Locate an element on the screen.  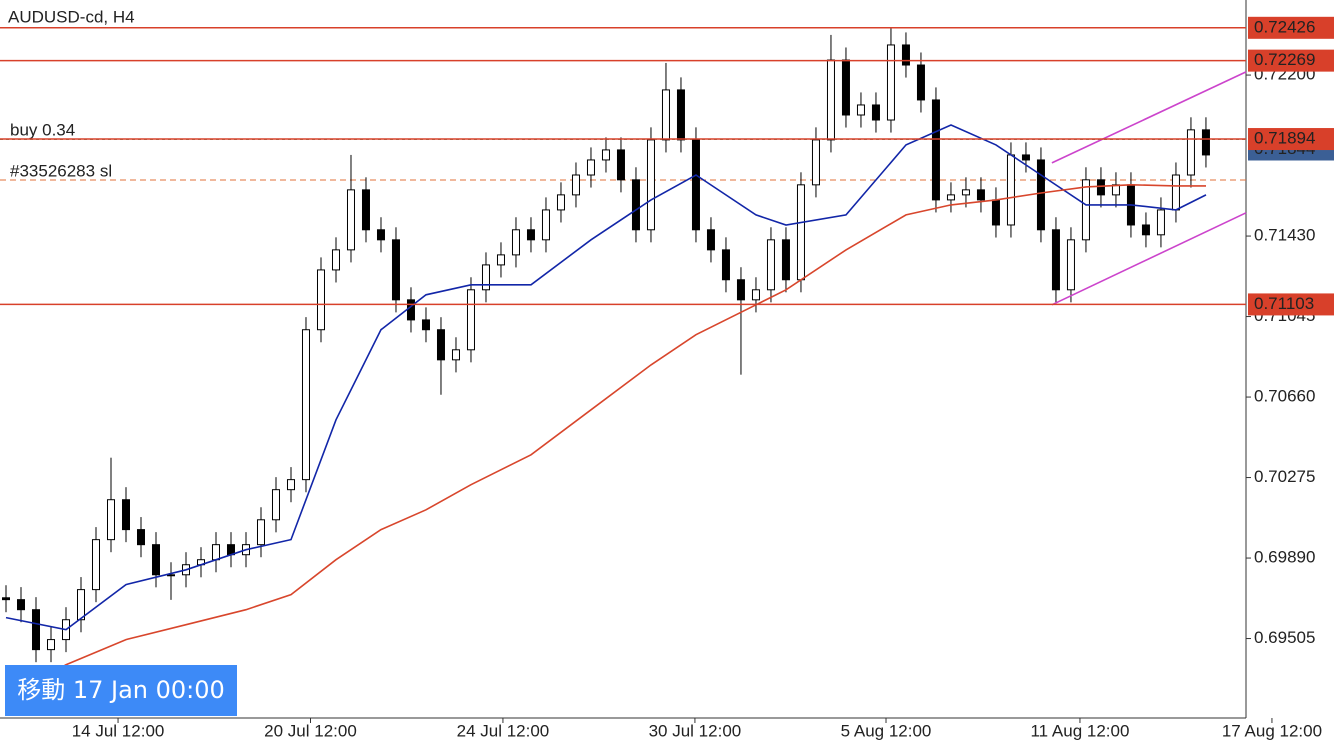
x-tick-label: 20 Jul 12:00 is located at coordinates (310, 730).